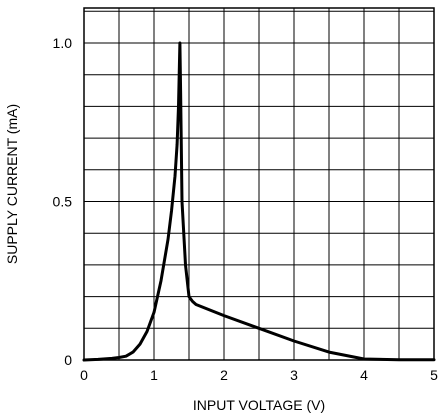 The height and width of the screenshot is (417, 438). I want to click on x-tick-label: 5, so click(434, 375).